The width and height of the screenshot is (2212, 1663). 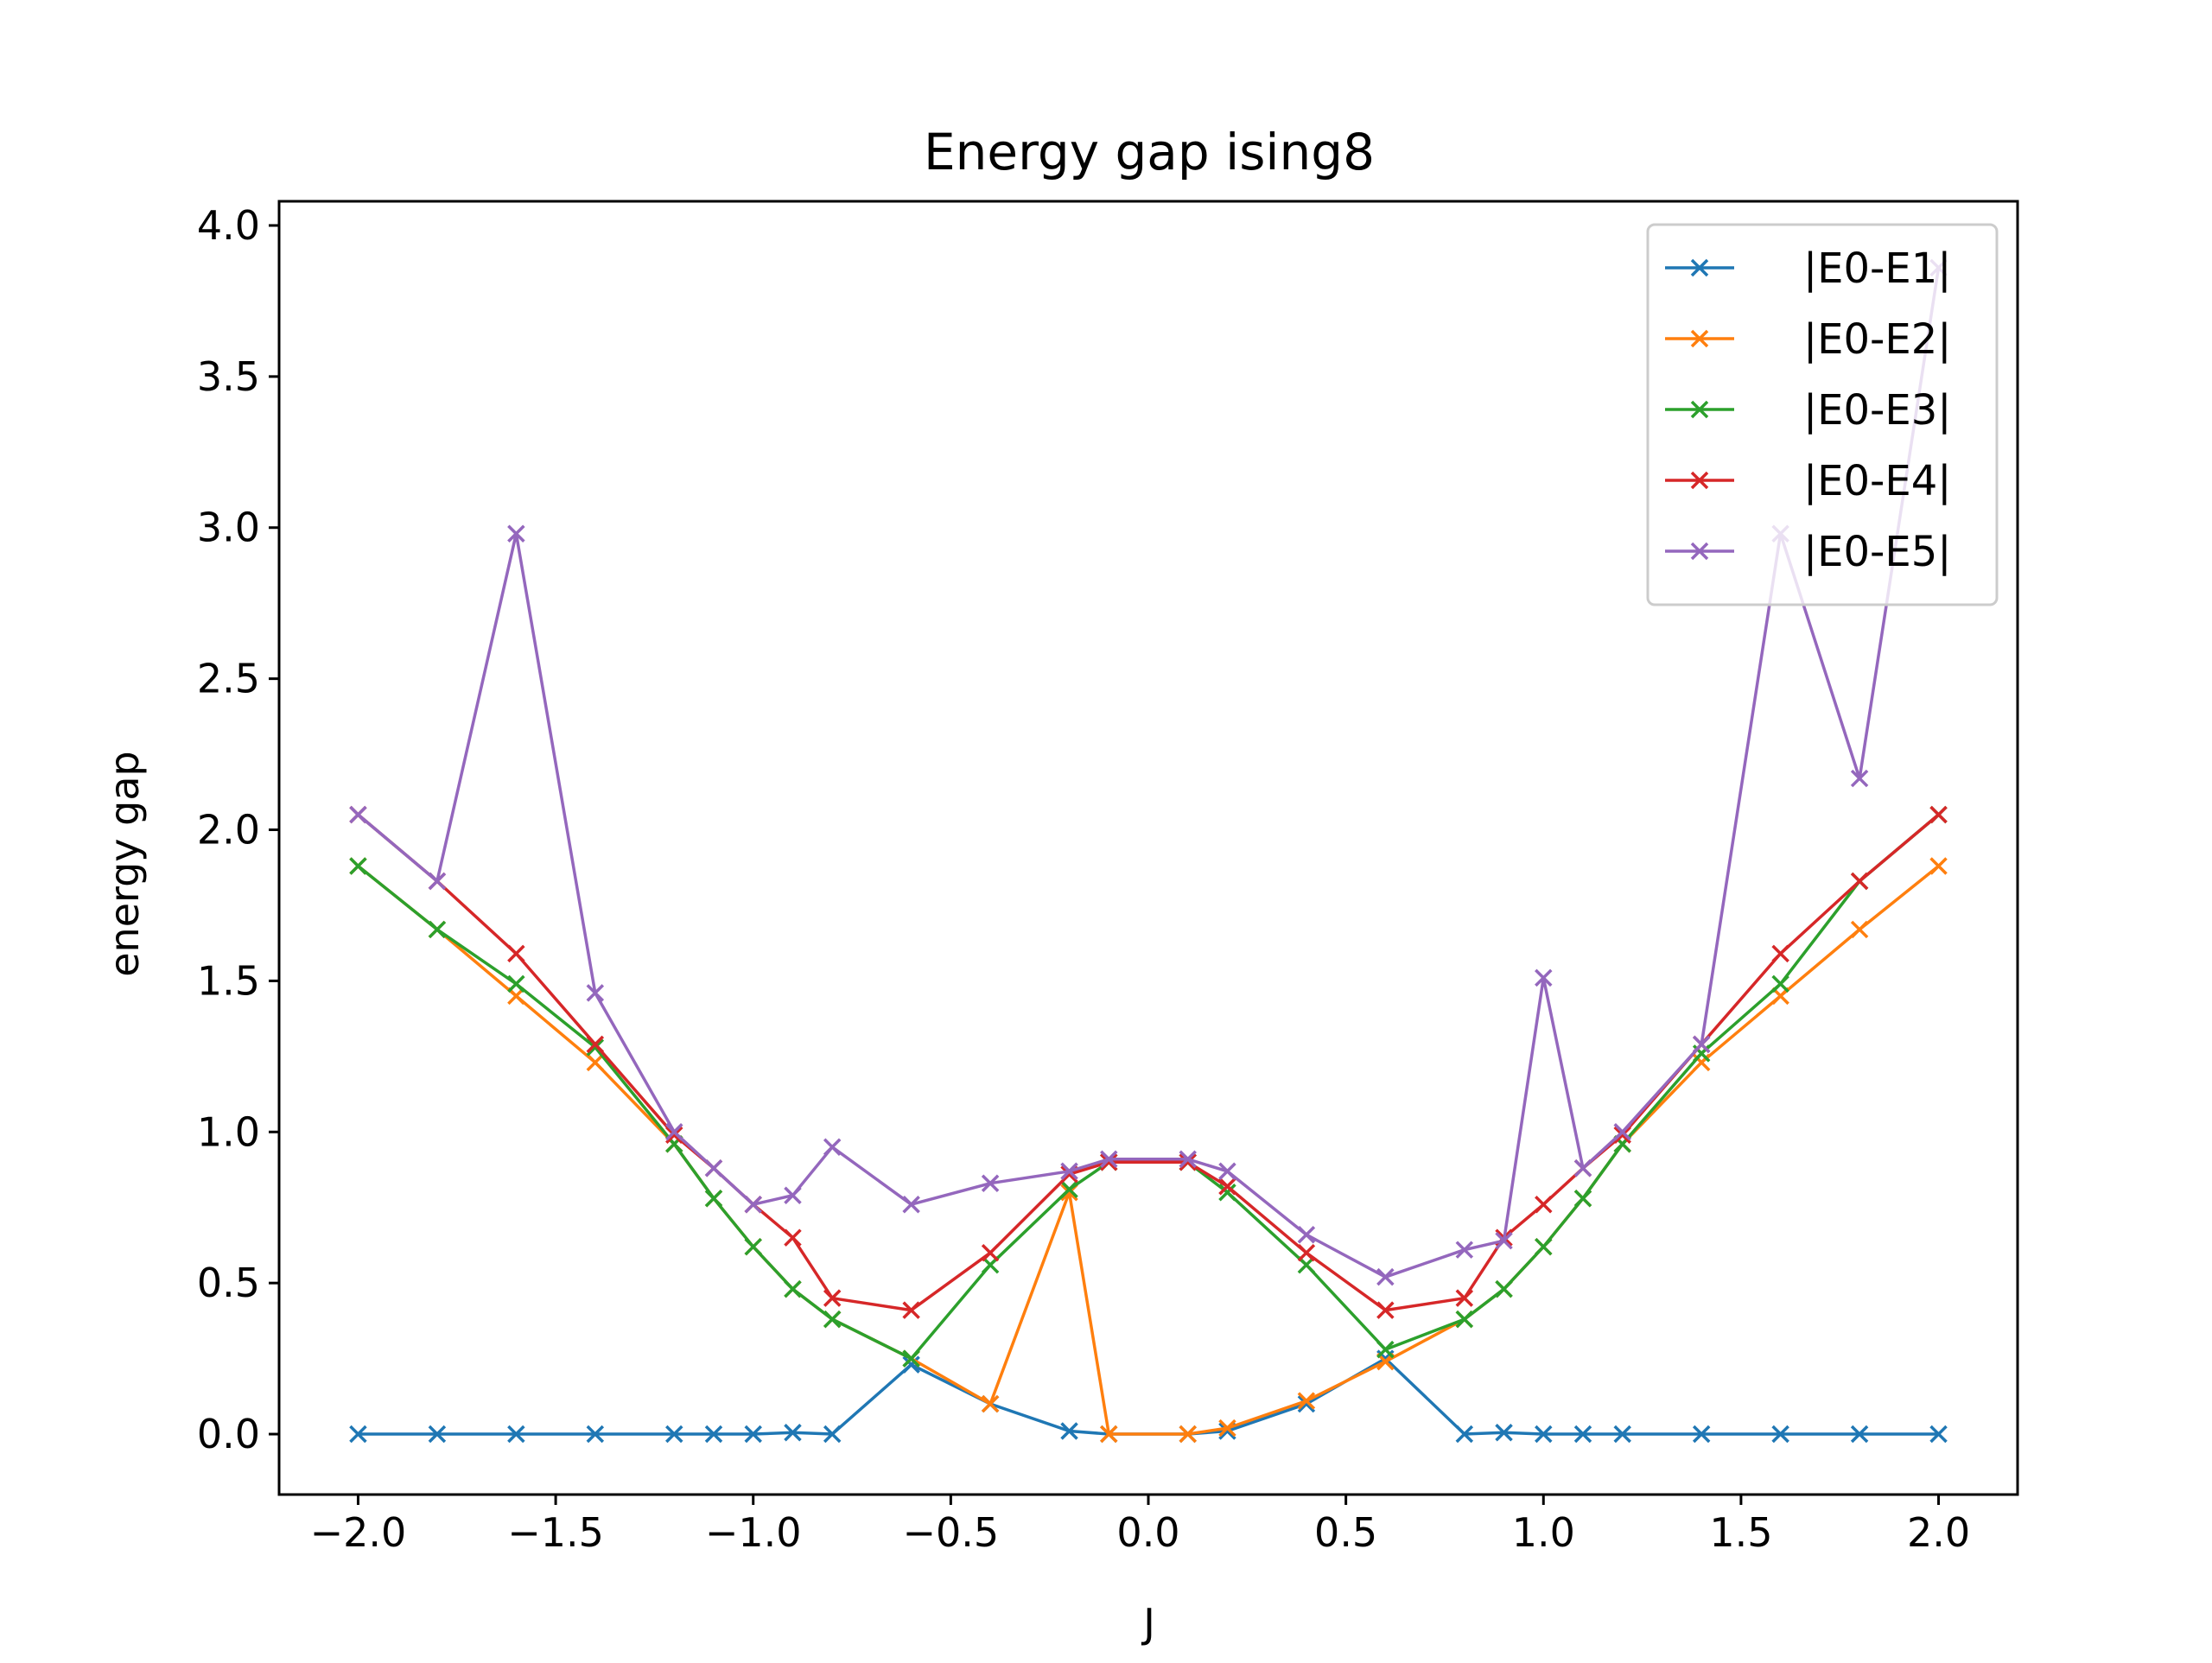 What do you see at coordinates (1877, 269) in the screenshot?
I see `legend-label: |E0-E1|` at bounding box center [1877, 269].